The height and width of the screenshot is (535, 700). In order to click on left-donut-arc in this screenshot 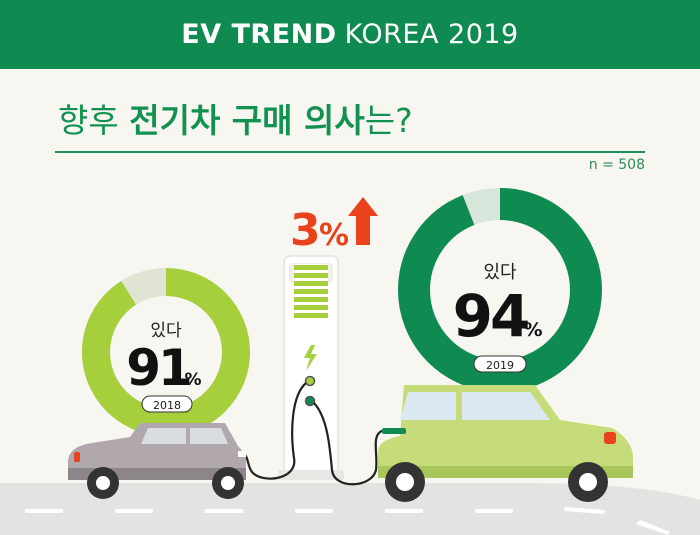, I will do `click(166, 352)`.